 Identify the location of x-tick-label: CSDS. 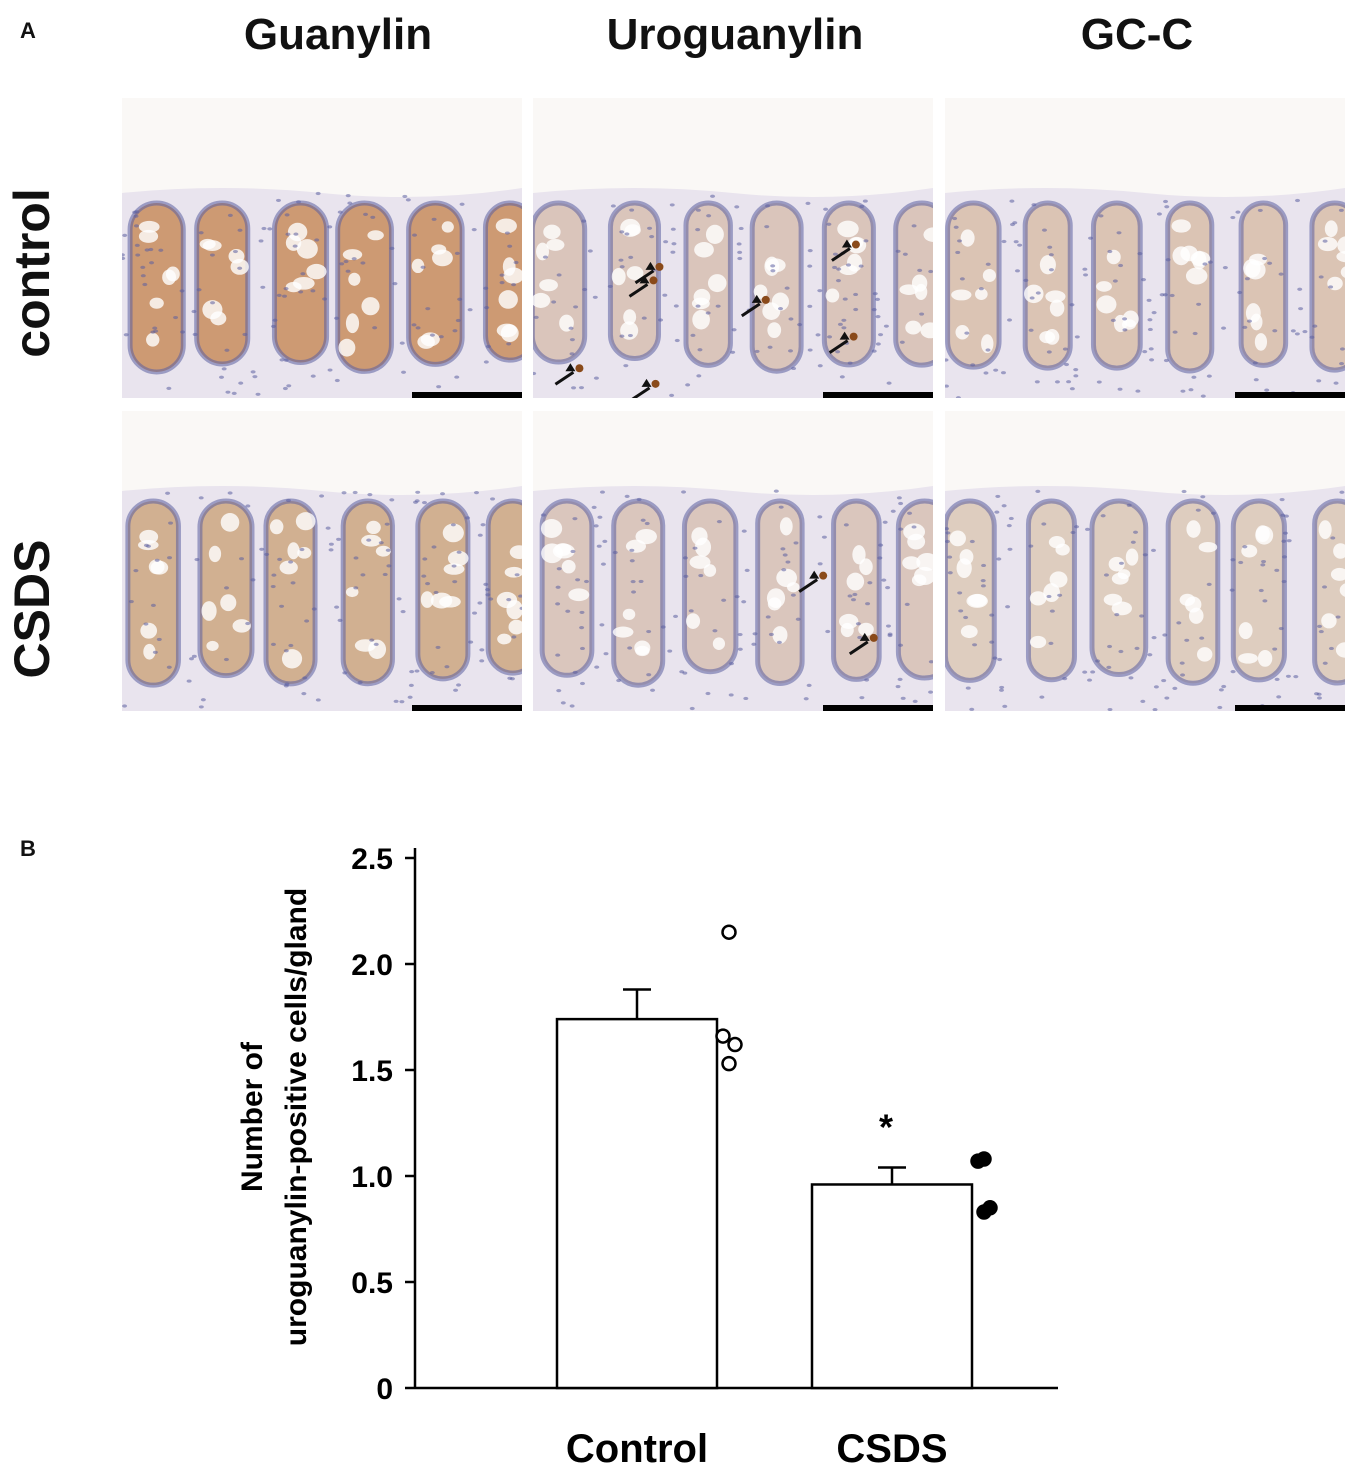
(891, 1447).